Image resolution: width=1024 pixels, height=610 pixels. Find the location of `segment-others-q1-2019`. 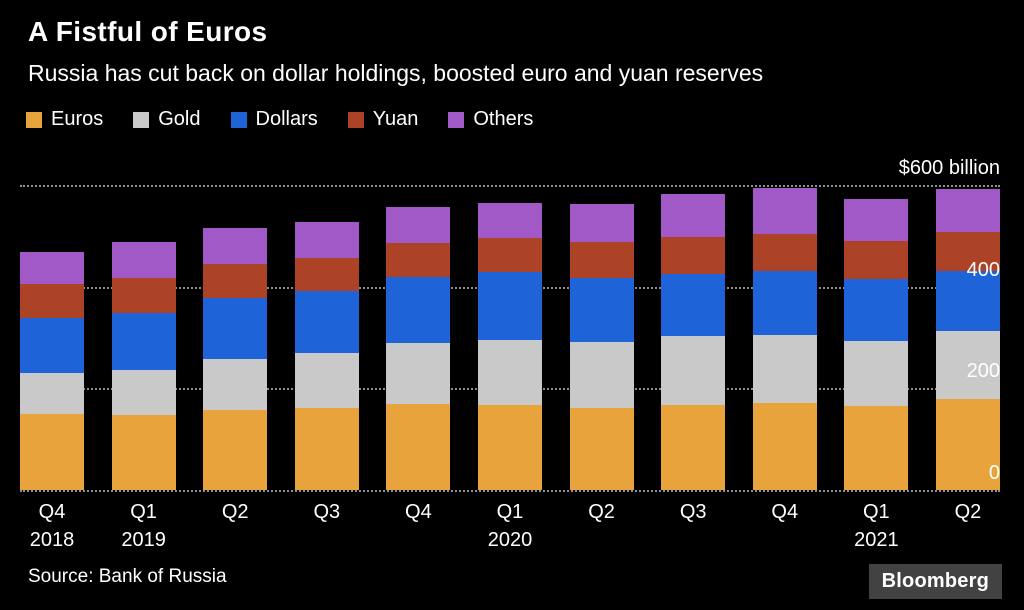

segment-others-q1-2019 is located at coordinates (143, 259).